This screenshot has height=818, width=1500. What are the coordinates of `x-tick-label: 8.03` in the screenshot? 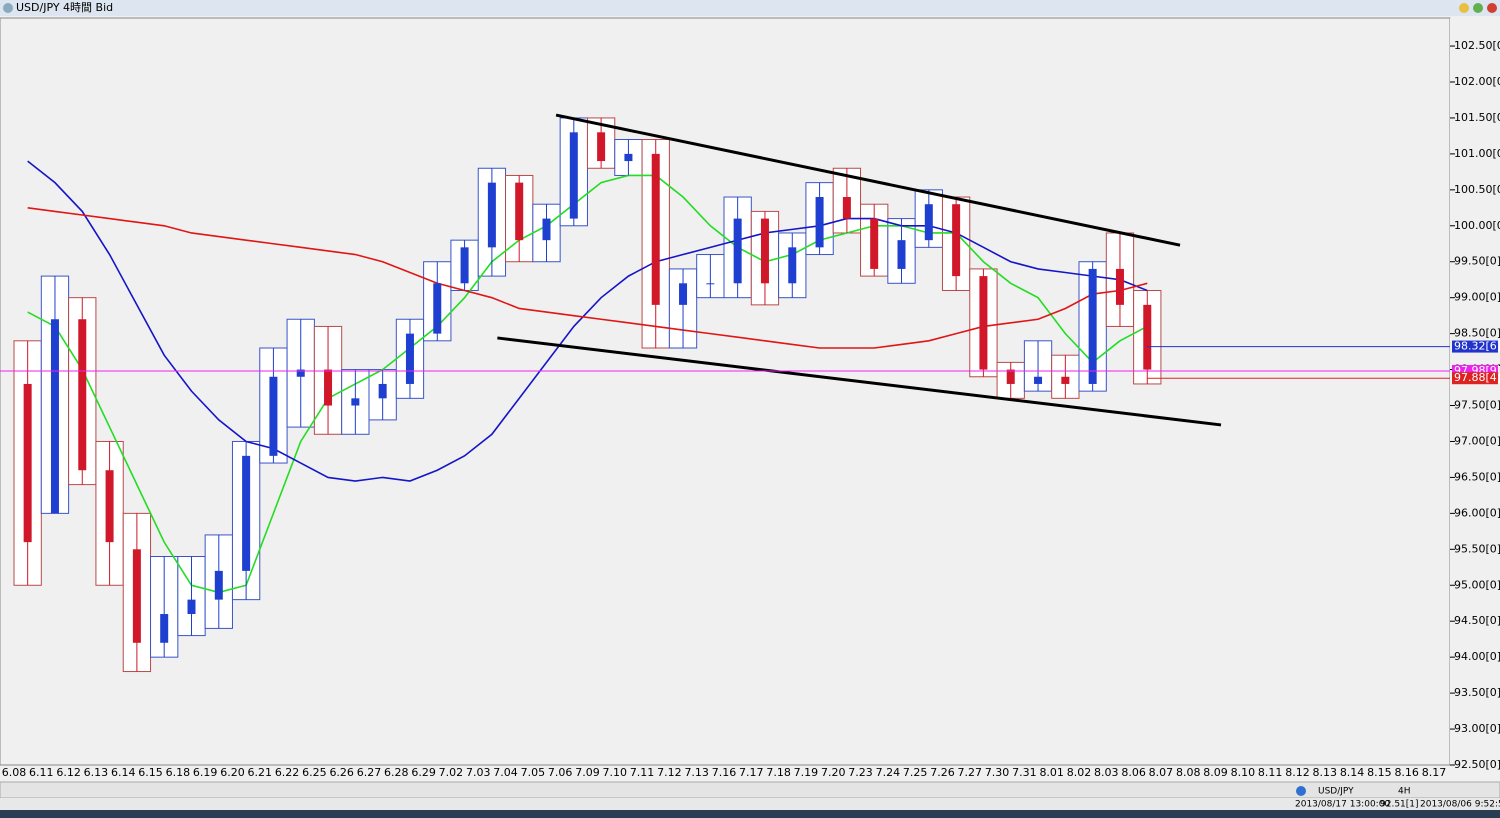 It's located at (1106, 772).